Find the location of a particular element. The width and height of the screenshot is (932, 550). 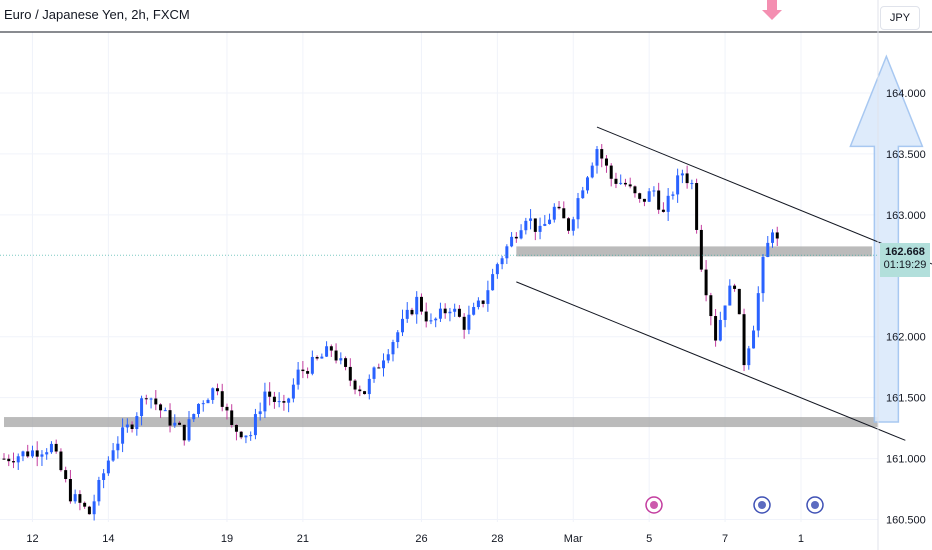

currency-selector: JPY is located at coordinates (900, 18).